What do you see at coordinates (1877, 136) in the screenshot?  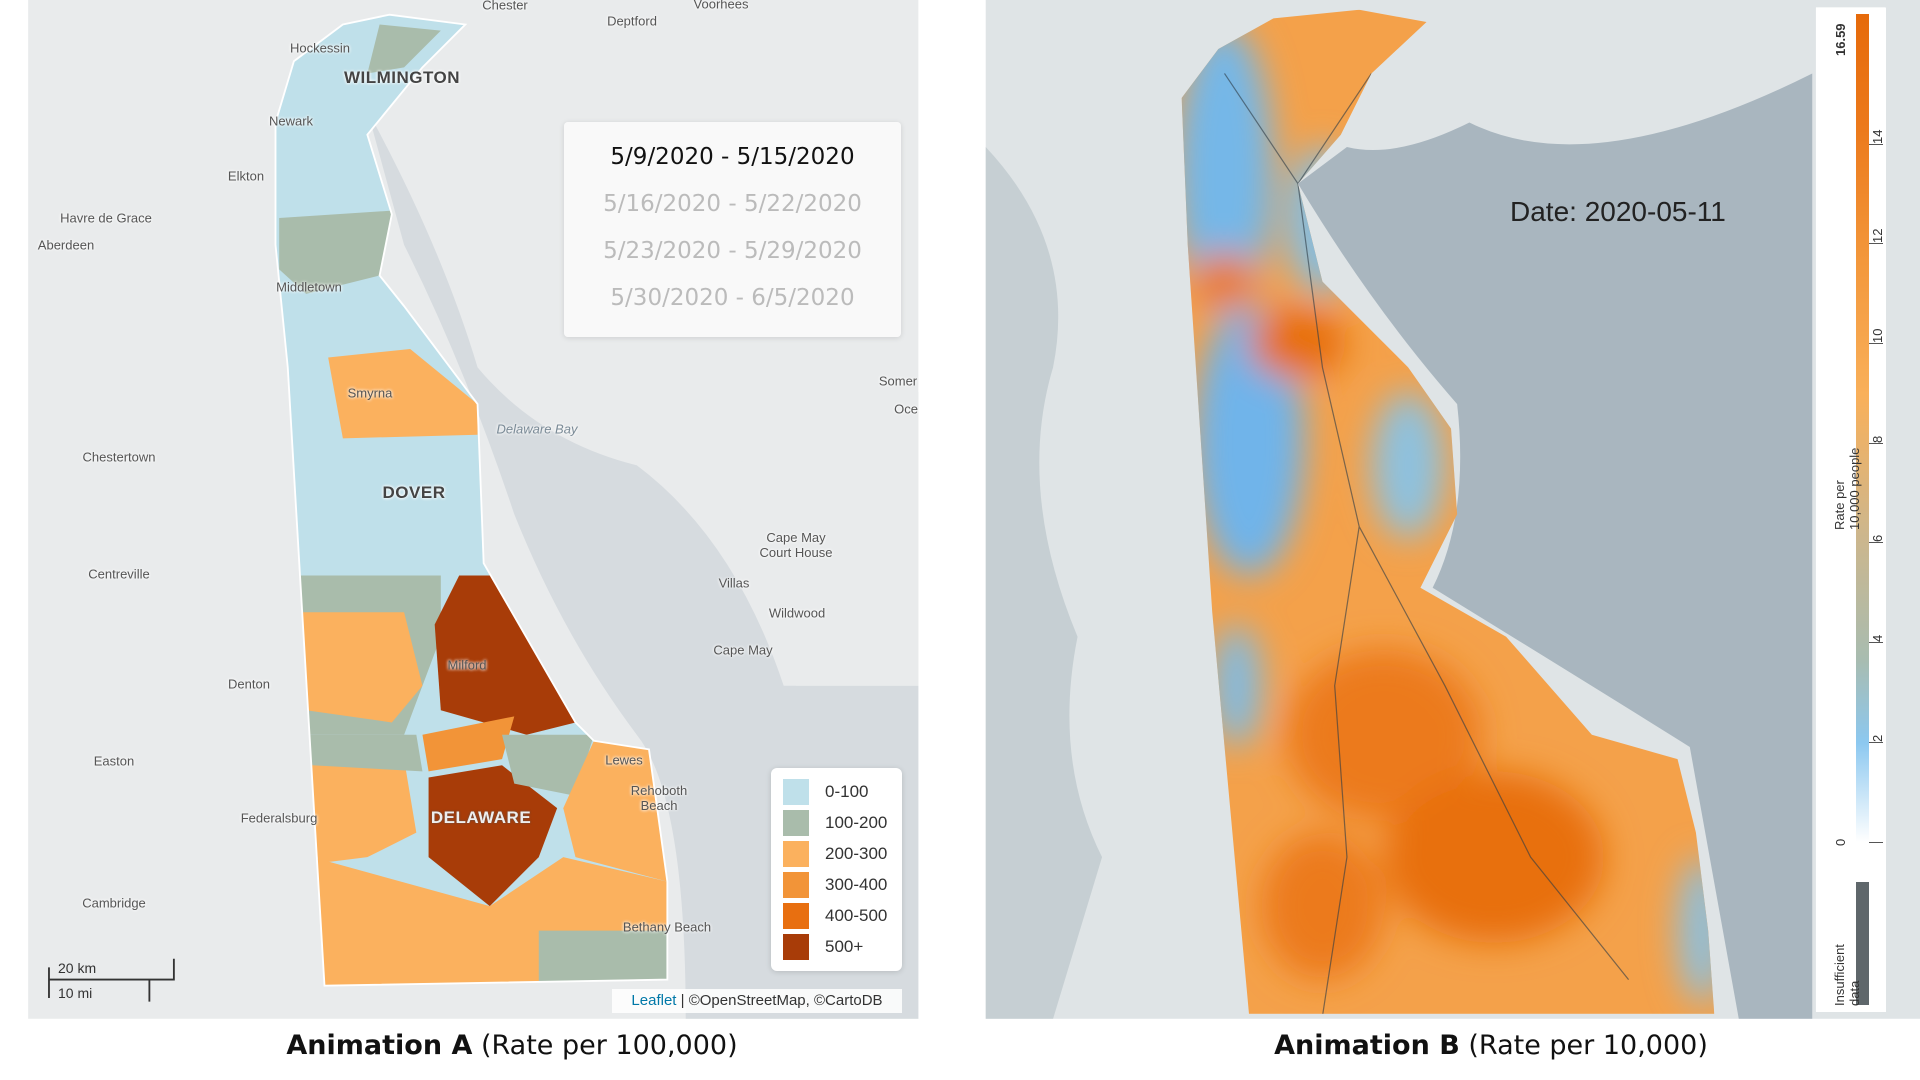 I see `colorbar-tick-label: 14` at bounding box center [1877, 136].